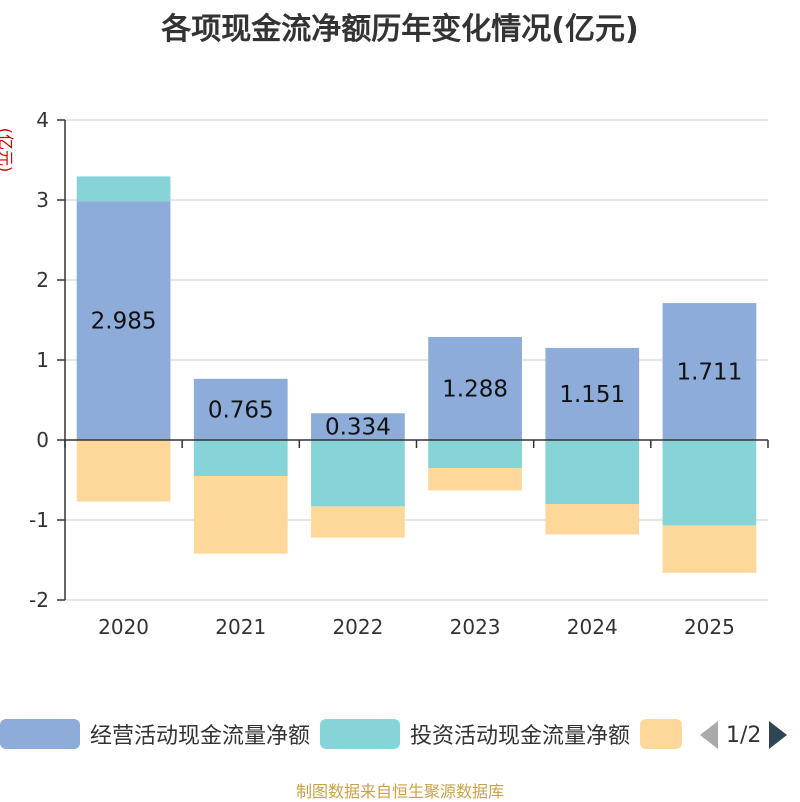 Image resolution: width=800 pixels, height=802 pixels. Describe the element at coordinates (709, 627) in the screenshot. I see `x-tick-label: 2025` at that location.